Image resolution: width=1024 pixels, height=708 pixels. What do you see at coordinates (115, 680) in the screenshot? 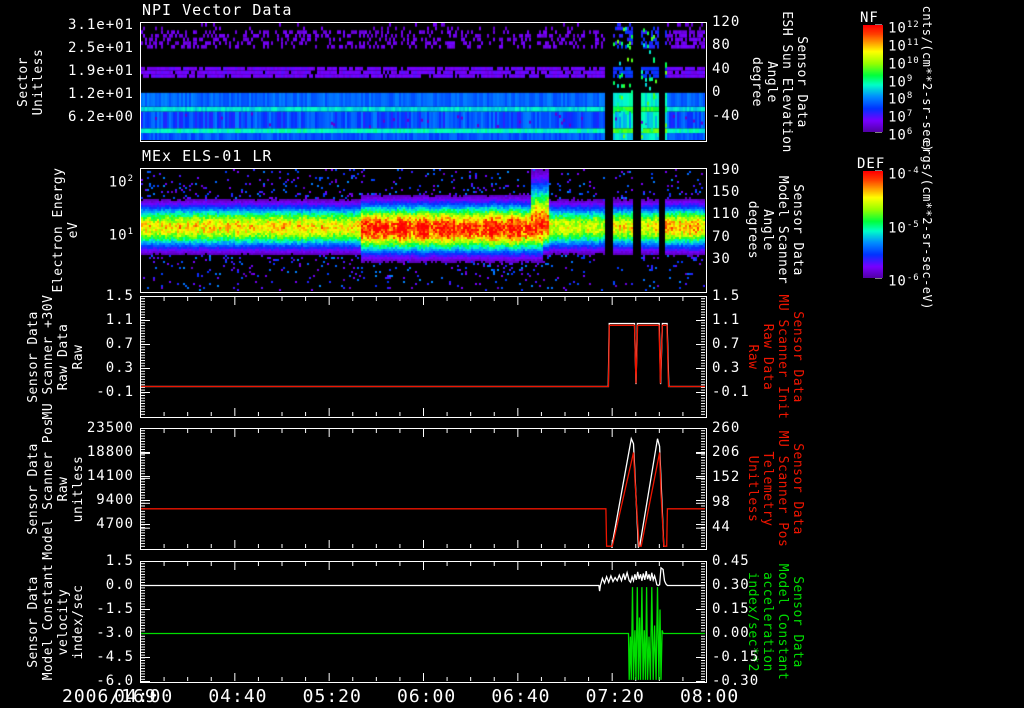
I see `tick-label: -6.0` at bounding box center [115, 680].